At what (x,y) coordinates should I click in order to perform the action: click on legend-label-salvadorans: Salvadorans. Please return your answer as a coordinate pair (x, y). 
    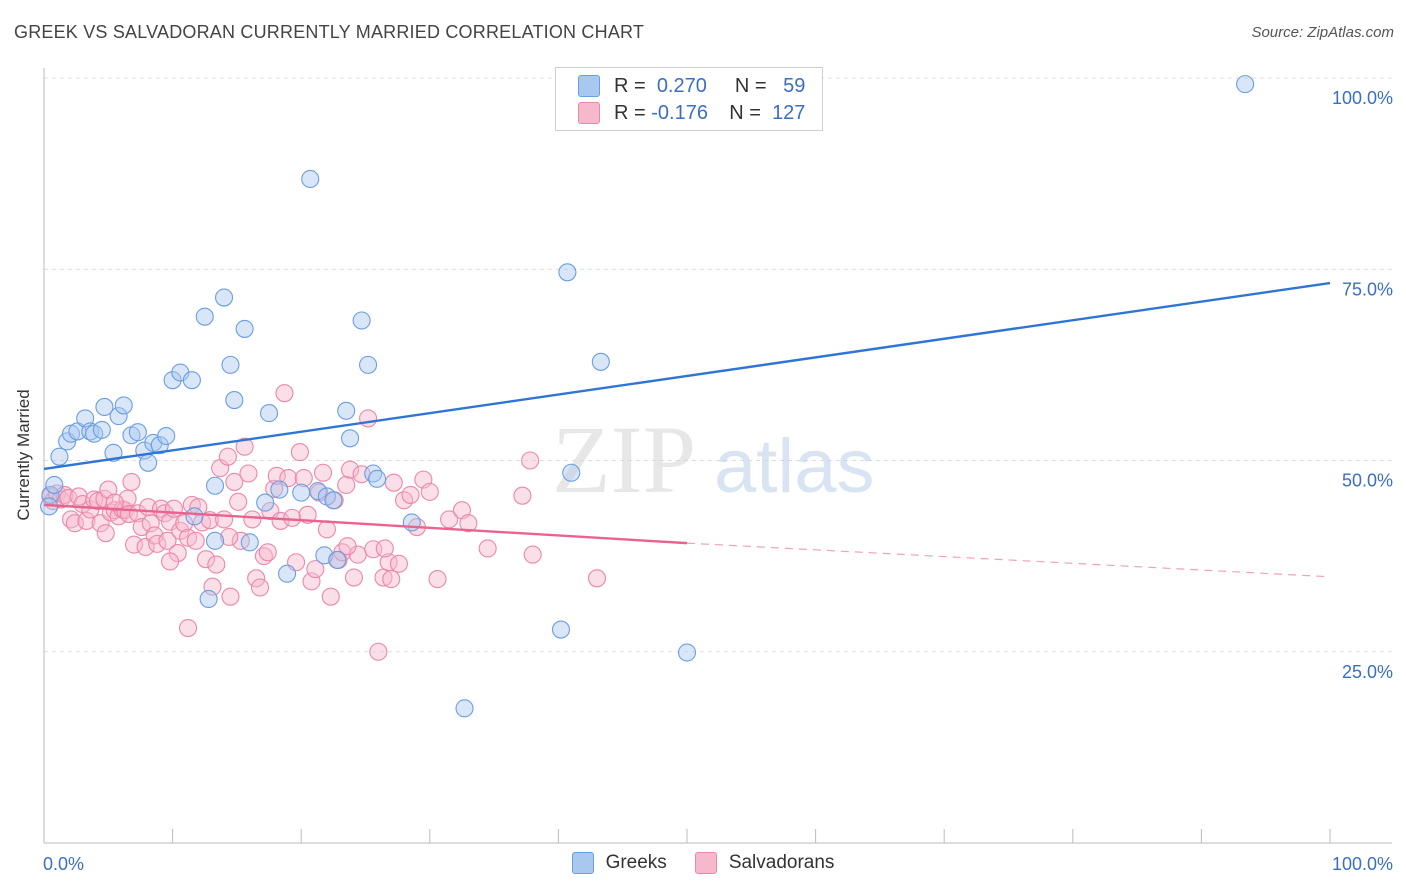
    Looking at the image, I should click on (781, 862).